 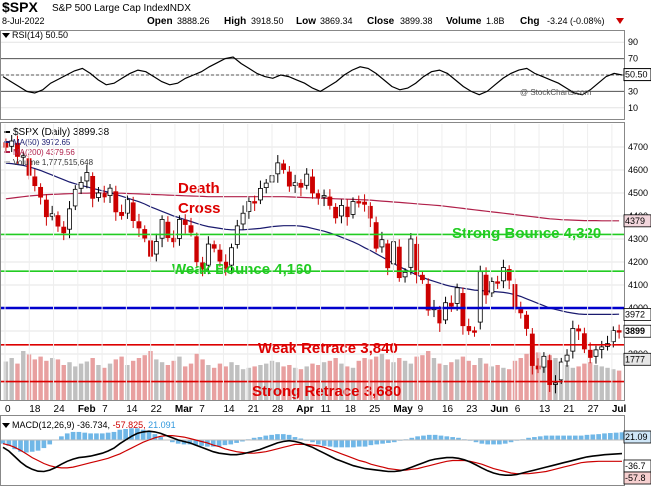 What do you see at coordinates (635, 314) in the screenshot?
I see `price-badge-label: 3972` at bounding box center [635, 314].